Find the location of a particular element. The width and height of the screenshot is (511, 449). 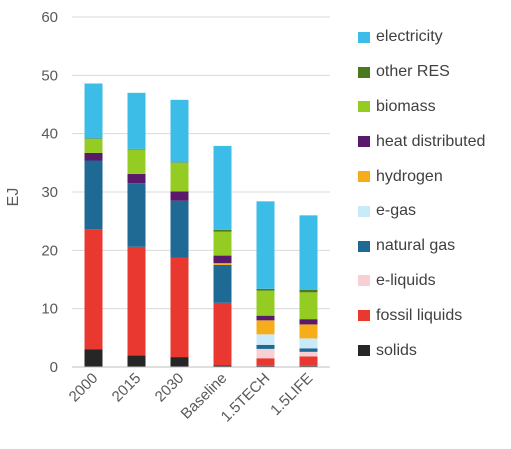

x-tick-label: 2030 is located at coordinates (170, 388).